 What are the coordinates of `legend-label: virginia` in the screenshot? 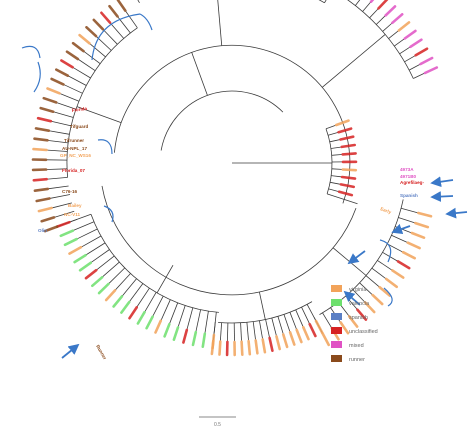 It's located at (358, 290).